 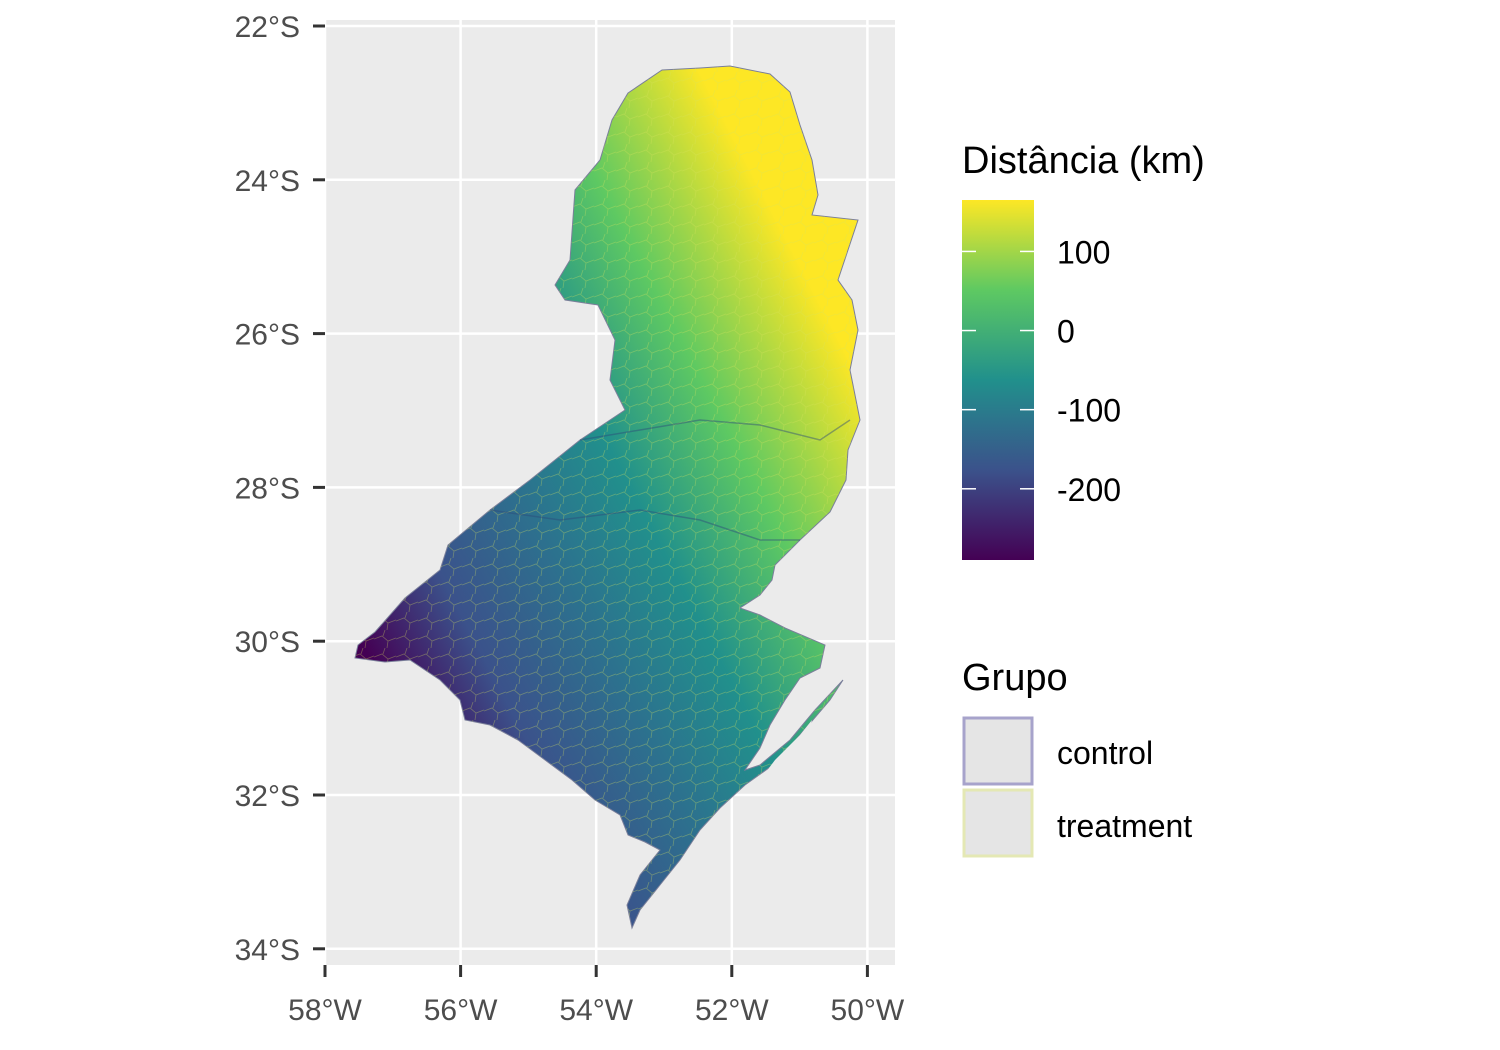 What do you see at coordinates (1066, 332) in the screenshot?
I see `colorbar-label: 0` at bounding box center [1066, 332].